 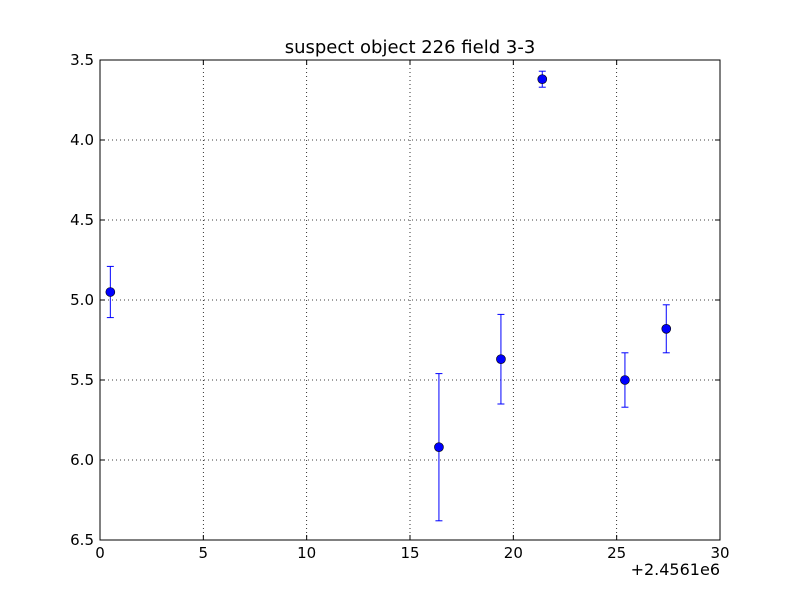 I want to click on x-tick-label: 25, so click(x=616, y=553).